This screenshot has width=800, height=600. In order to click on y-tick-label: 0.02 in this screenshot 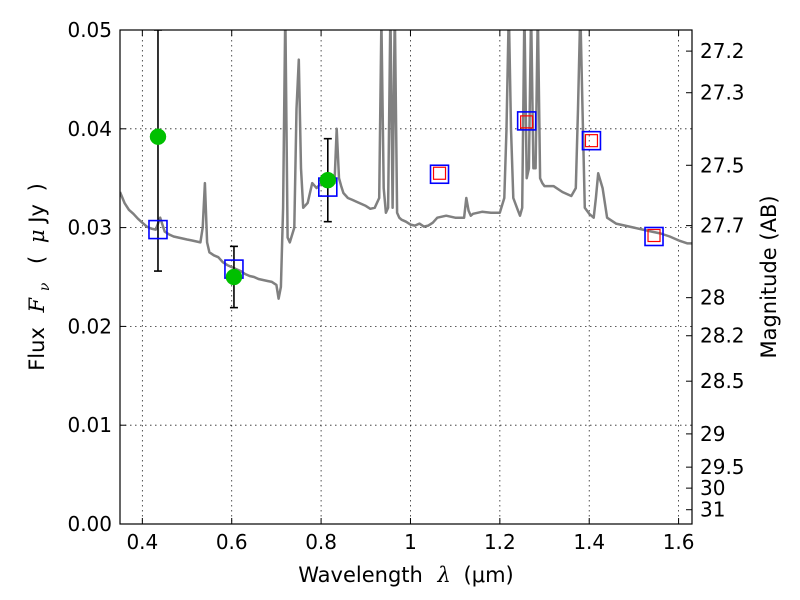, I will do `click(89, 326)`.